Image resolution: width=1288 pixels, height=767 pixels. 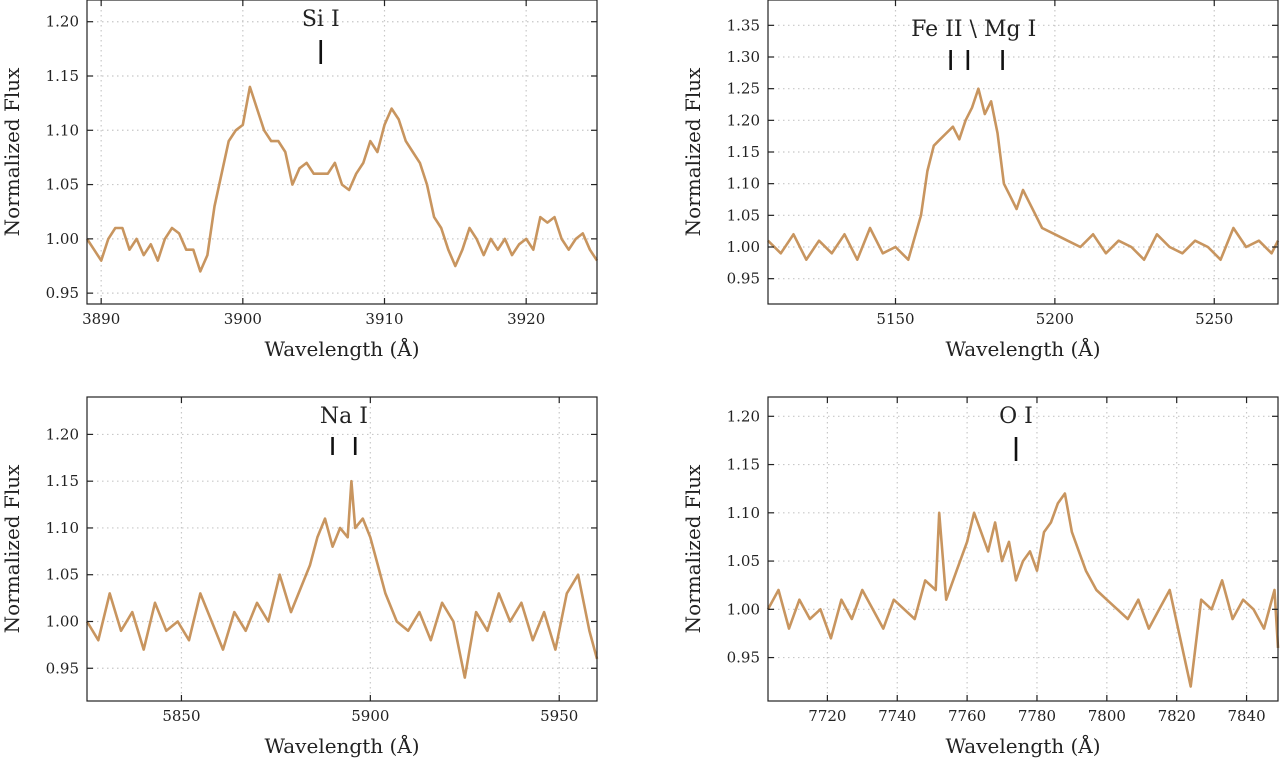 I want to click on x-tick-label: 7800, so click(x=1107, y=716).